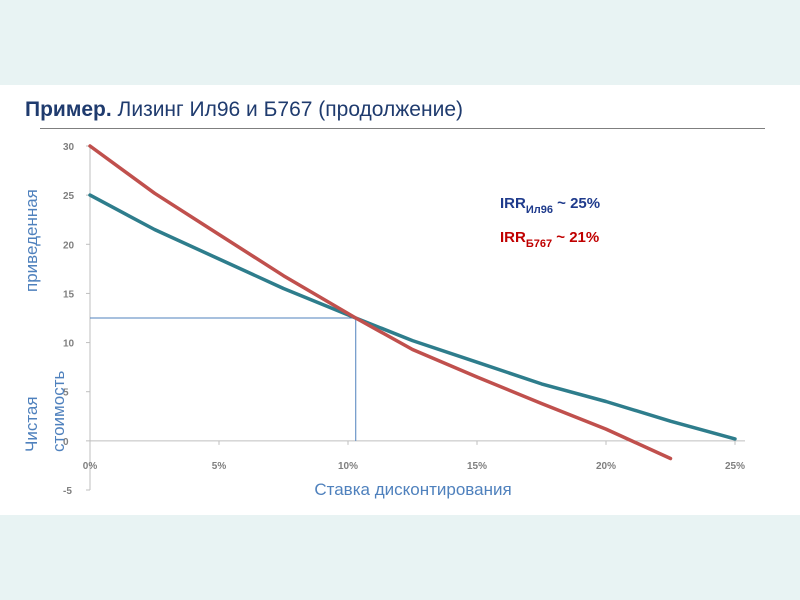 The width and height of the screenshot is (800, 600). Describe the element at coordinates (606, 466) in the screenshot. I see `x-tick-label: 20%` at that location.